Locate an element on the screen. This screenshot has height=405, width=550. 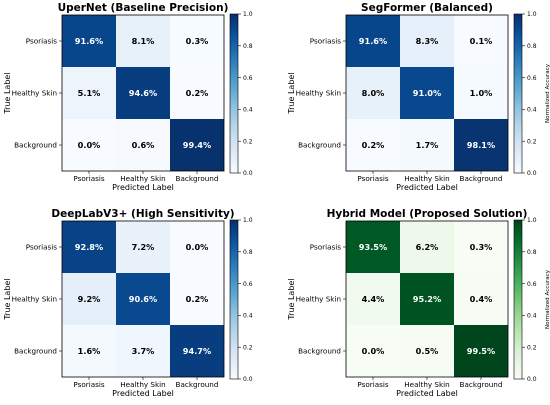
cell-value-label: 94.7% is located at coordinates (197, 351).